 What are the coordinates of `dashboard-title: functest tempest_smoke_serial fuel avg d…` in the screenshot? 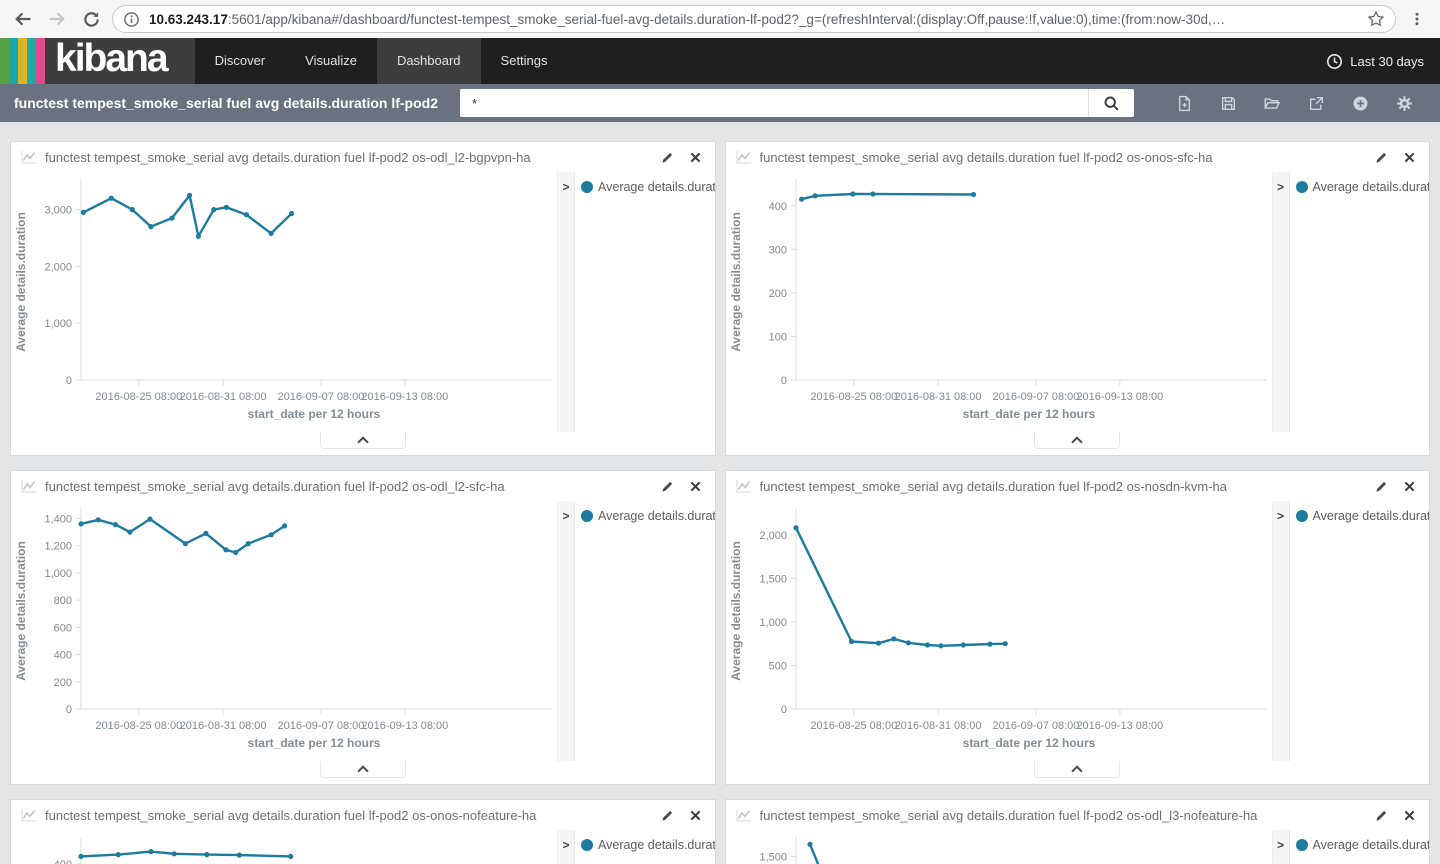 It's located at (226, 103).